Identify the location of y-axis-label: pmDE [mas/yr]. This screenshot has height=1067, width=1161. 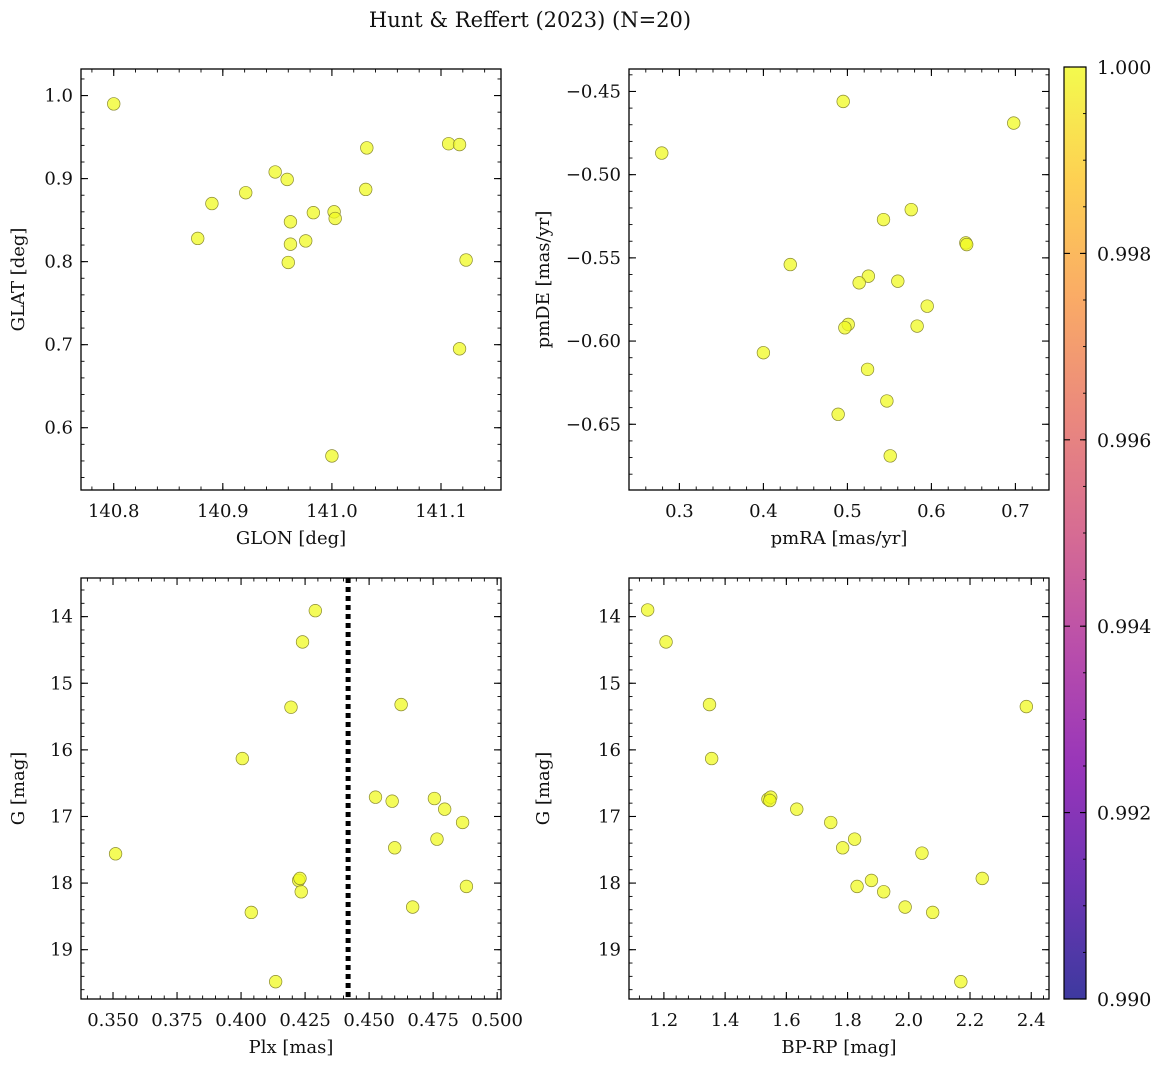
(543, 280).